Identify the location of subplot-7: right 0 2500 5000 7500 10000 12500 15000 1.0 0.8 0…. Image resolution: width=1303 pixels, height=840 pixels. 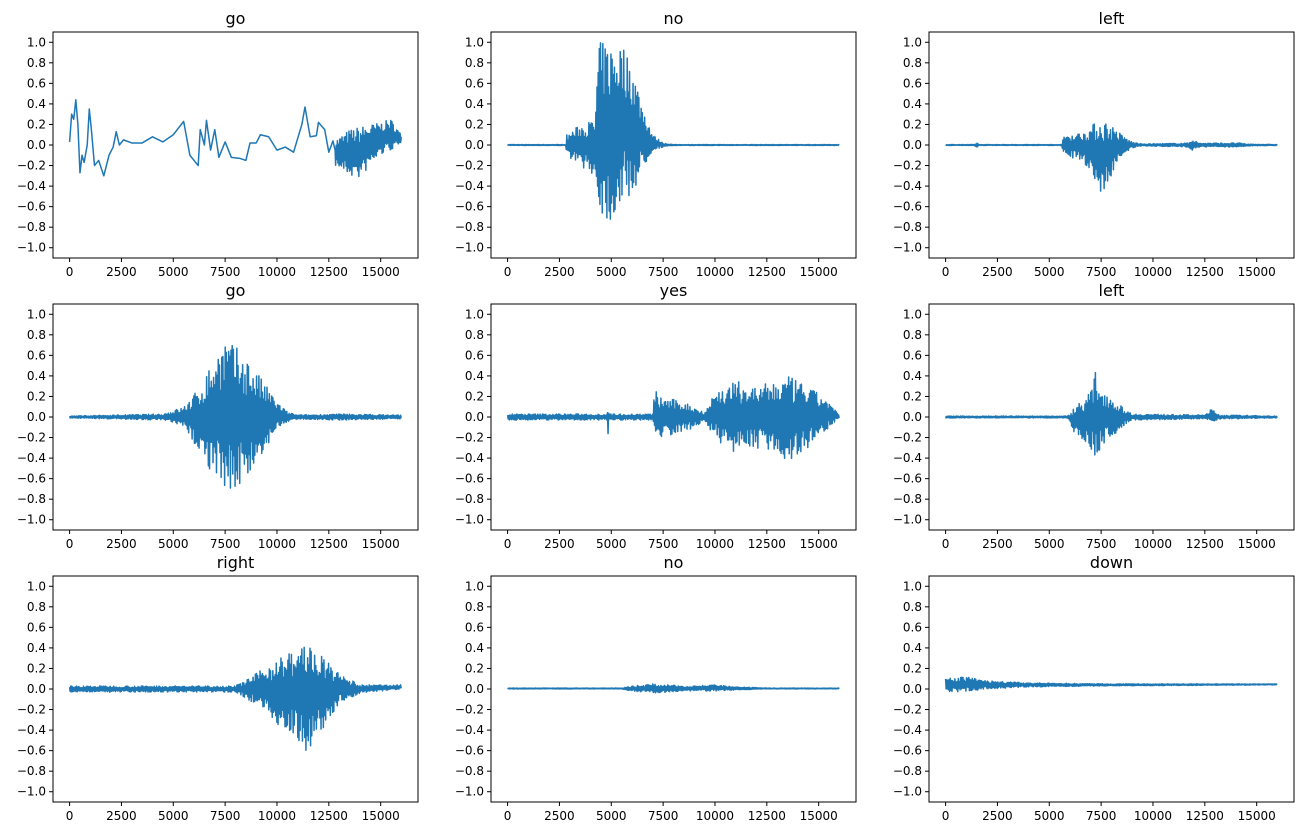
(218, 688).